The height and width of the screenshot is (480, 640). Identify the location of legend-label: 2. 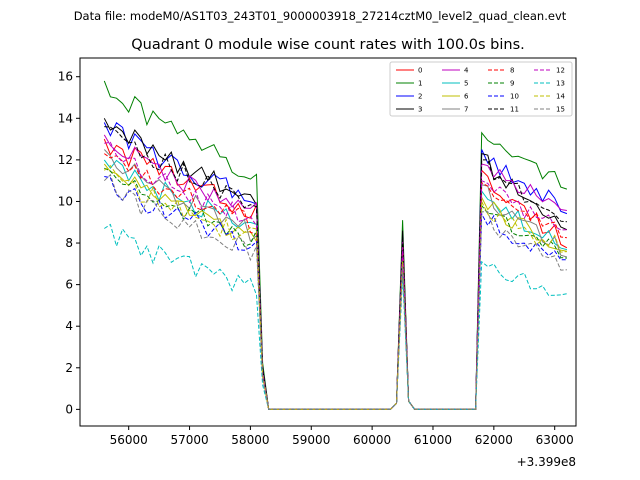
(420, 97).